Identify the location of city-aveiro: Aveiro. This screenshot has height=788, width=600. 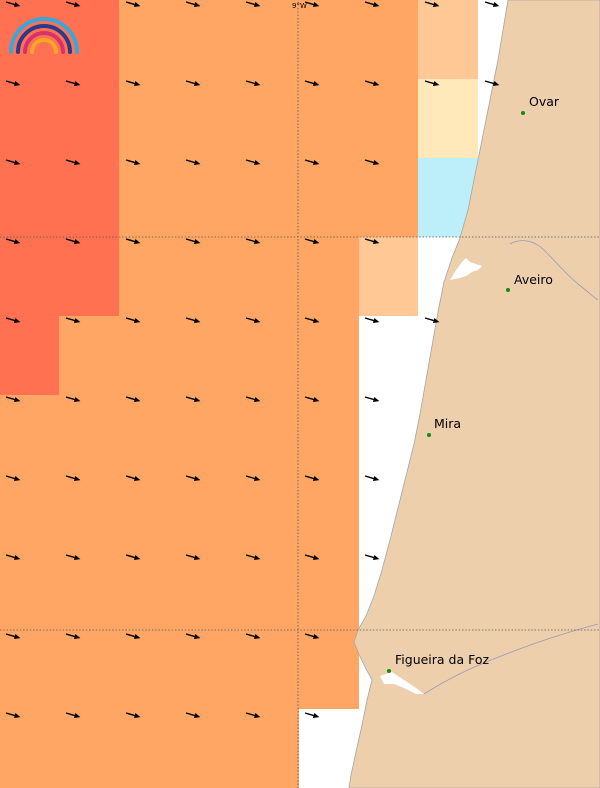
(529, 282).